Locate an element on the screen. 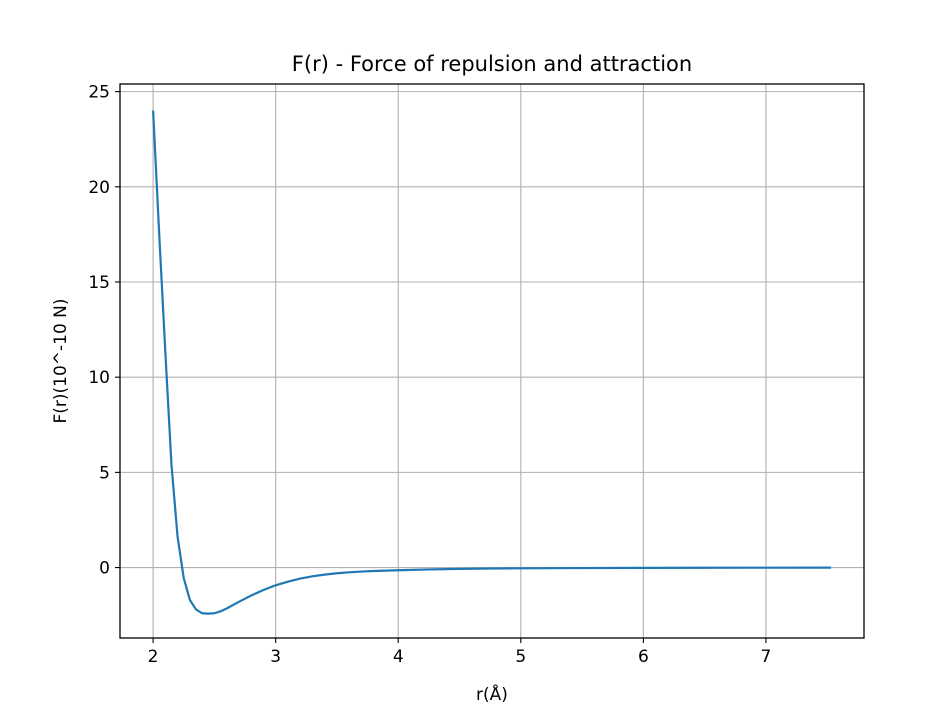 The height and width of the screenshot is (708, 949). x-axis: 2 3 4 5 6 7 is located at coordinates (460, 652).